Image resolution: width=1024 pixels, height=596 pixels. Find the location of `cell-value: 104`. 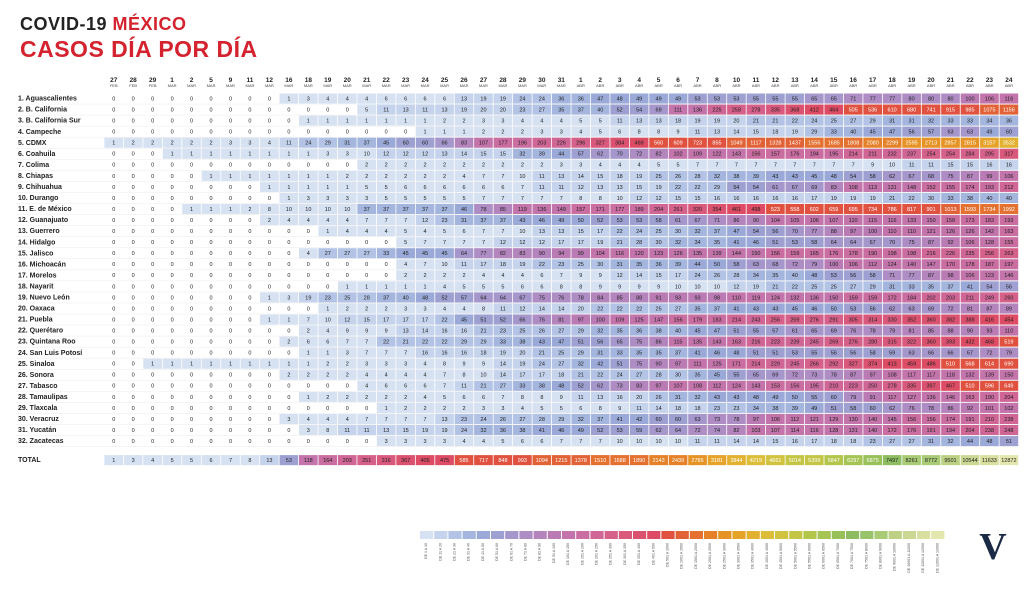

cell-value: 104 is located at coordinates (600, 254).